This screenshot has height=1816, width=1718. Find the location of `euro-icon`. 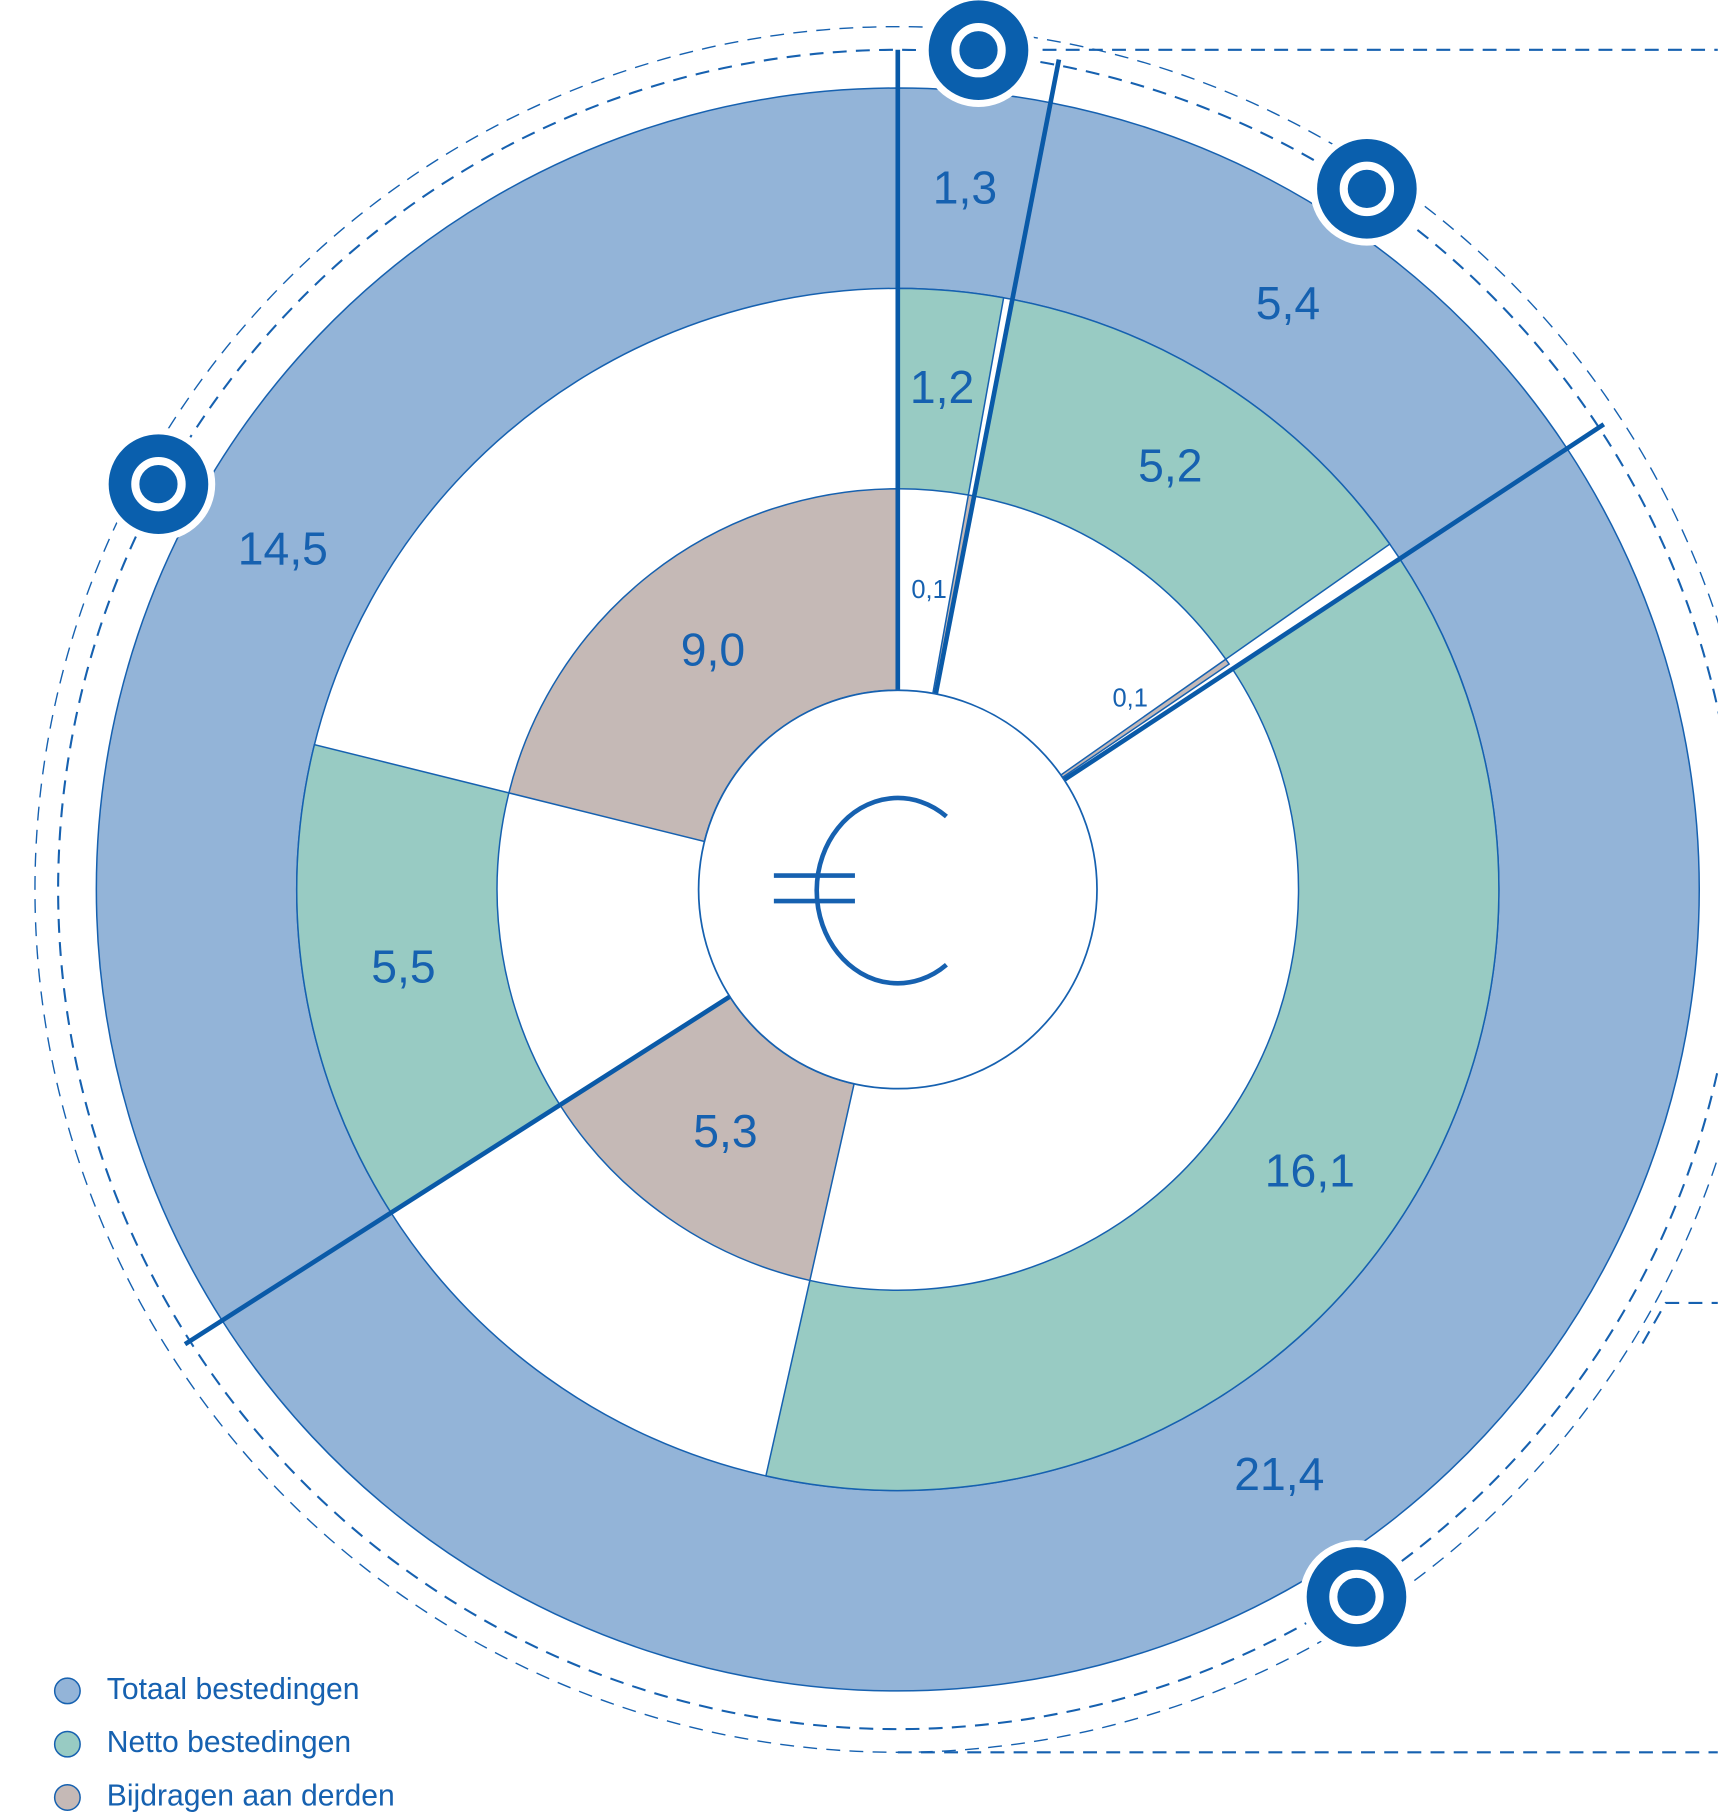

euro-icon is located at coordinates (860, 890).